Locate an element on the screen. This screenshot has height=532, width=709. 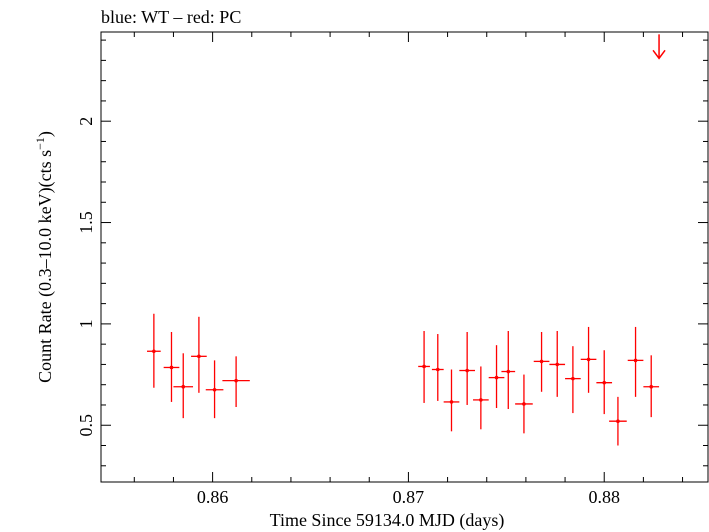
x-tick-label: 0.87 is located at coordinates (409, 497).